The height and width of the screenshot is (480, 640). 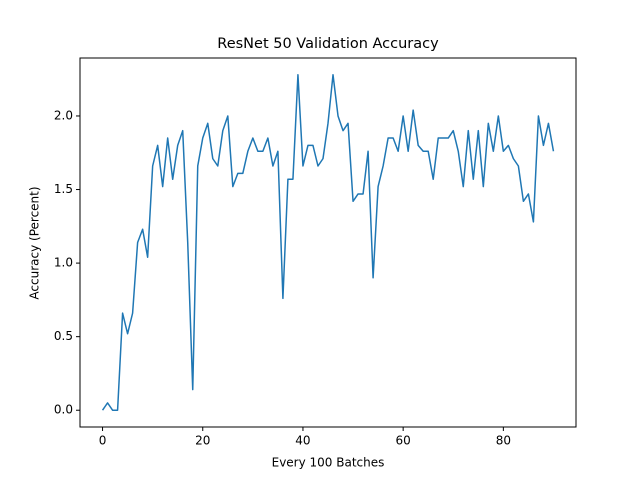 I want to click on y-tick-label: 1.0, so click(x=63, y=263).